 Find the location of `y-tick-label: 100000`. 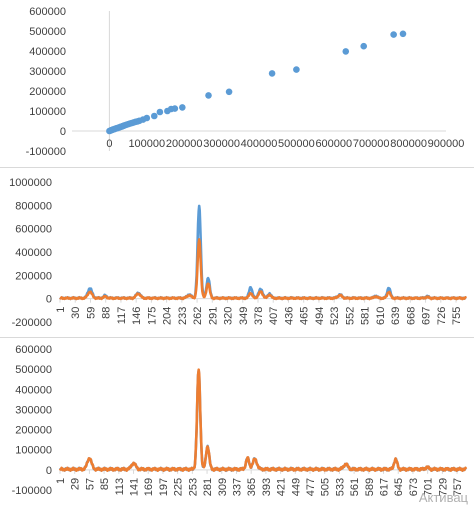

y-tick-label: 100000 is located at coordinates (47, 112).